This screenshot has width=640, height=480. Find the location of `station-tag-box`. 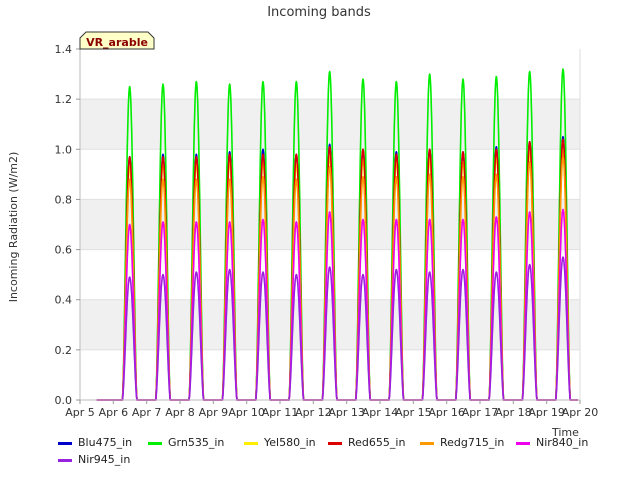

station-tag-box is located at coordinates (117, 40).